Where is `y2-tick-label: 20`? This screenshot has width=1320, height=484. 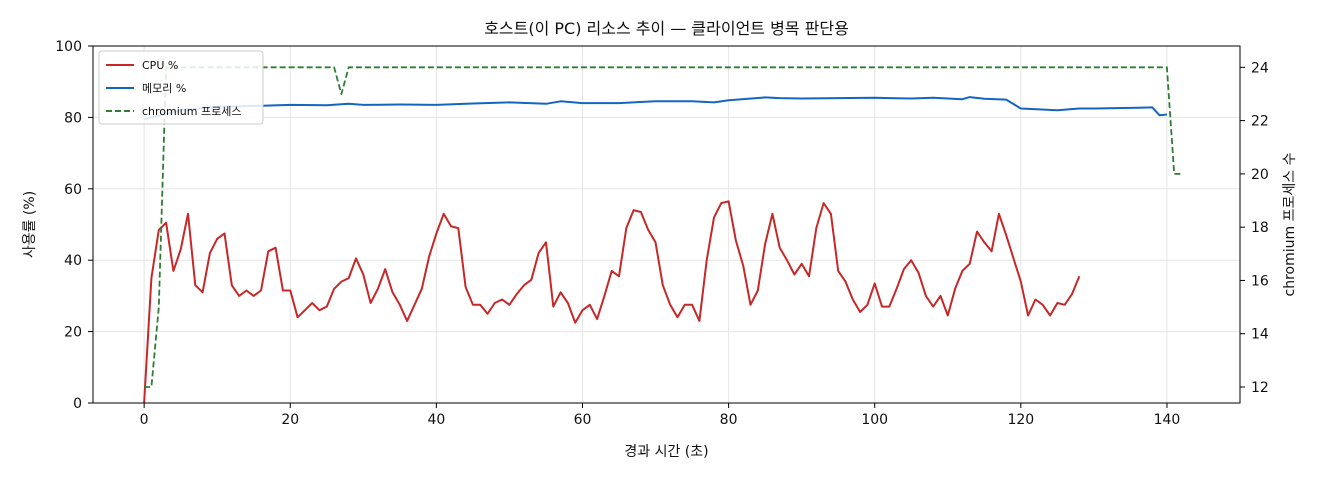
y2-tick-label: 20 is located at coordinates (1260, 175).